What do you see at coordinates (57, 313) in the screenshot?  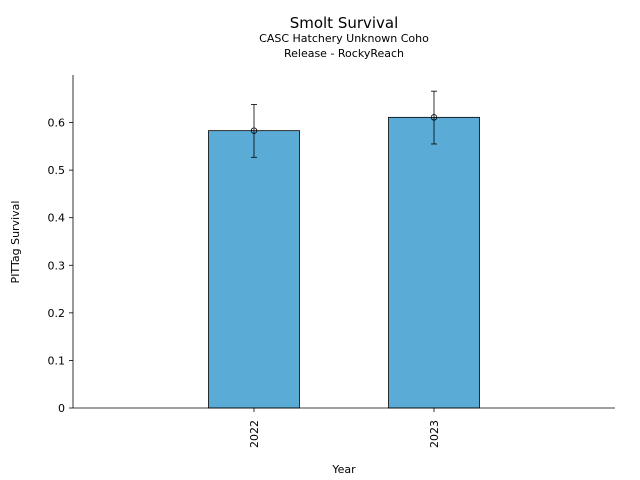 I see `y-tick-label: 0.2` at bounding box center [57, 313].